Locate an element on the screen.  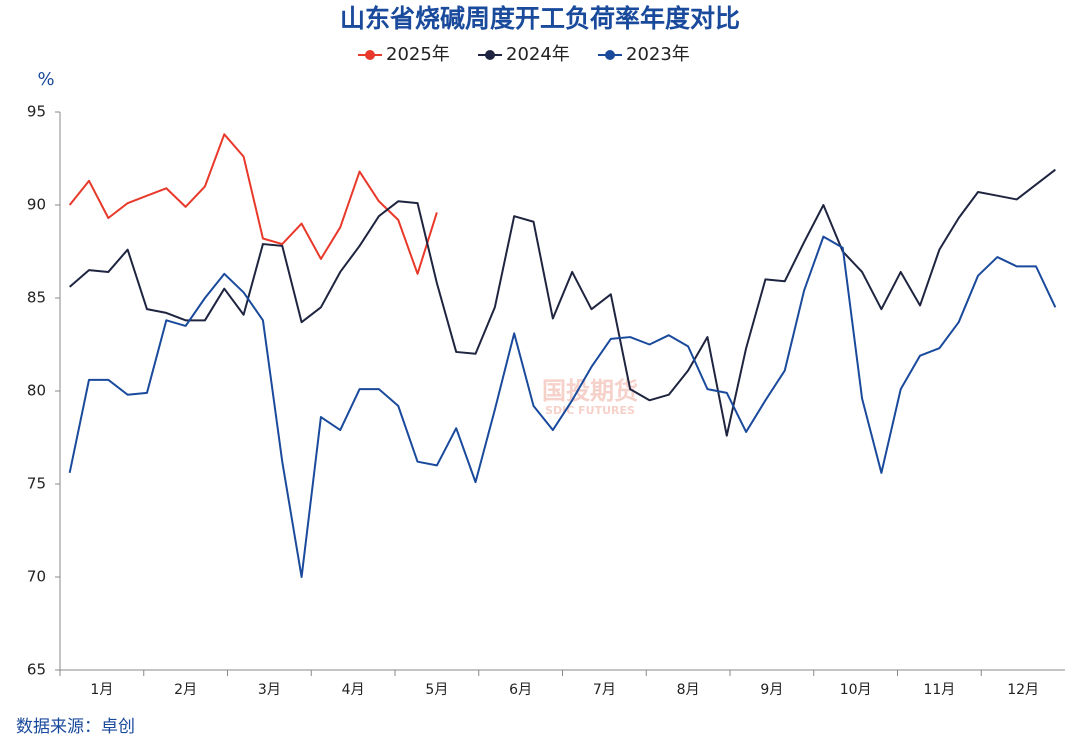
x-tick-label: 7月 is located at coordinates (604, 690).